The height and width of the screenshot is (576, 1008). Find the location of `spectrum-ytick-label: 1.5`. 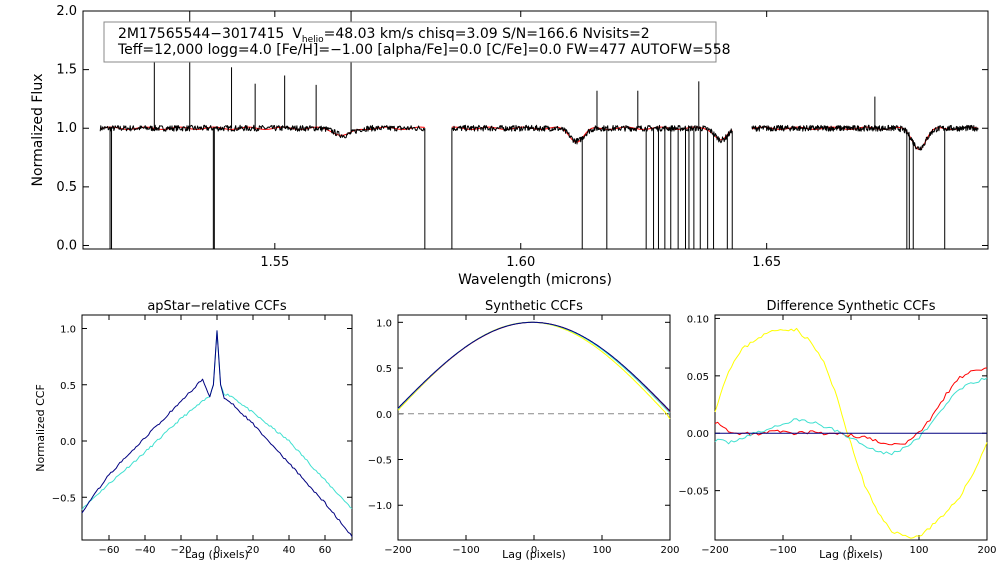

spectrum-ytick-label: 1.5 is located at coordinates (66, 70).